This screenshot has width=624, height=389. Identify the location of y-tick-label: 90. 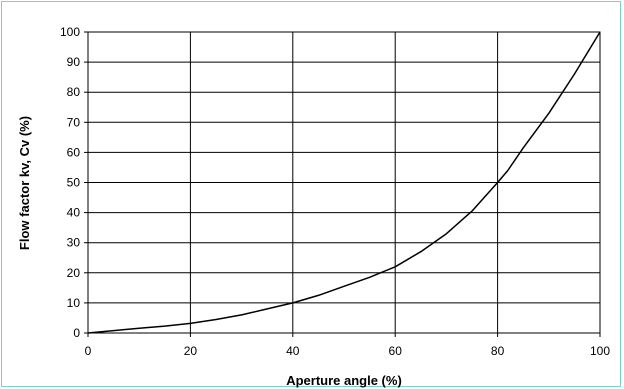
(74, 62).